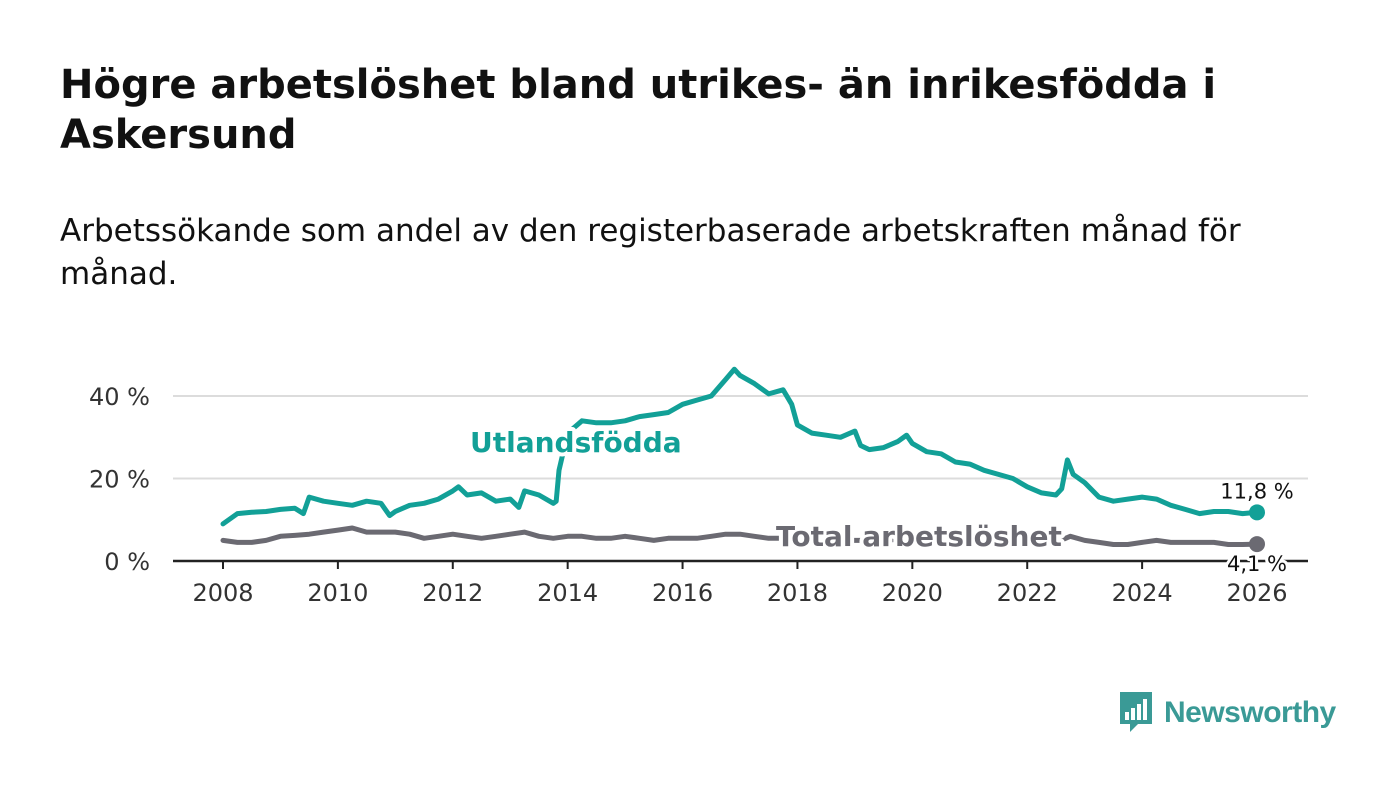 Image resolution: width=1400 pixels, height=794 pixels. Describe the element at coordinates (127, 562) in the screenshot. I see `y-tick-label: 0 %` at that location.